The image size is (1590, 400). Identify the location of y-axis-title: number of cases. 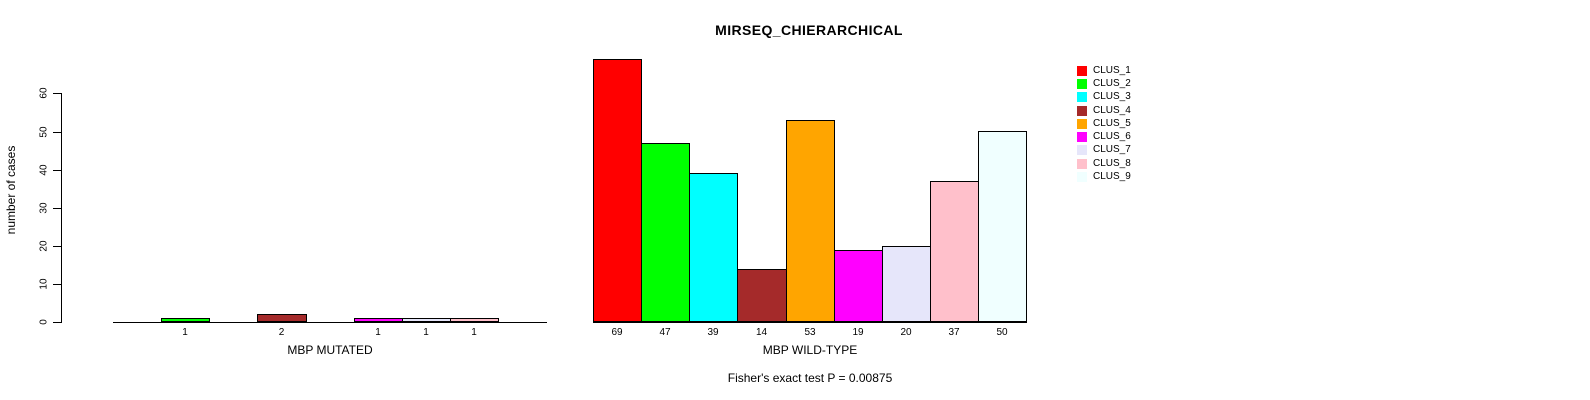
(11, 190).